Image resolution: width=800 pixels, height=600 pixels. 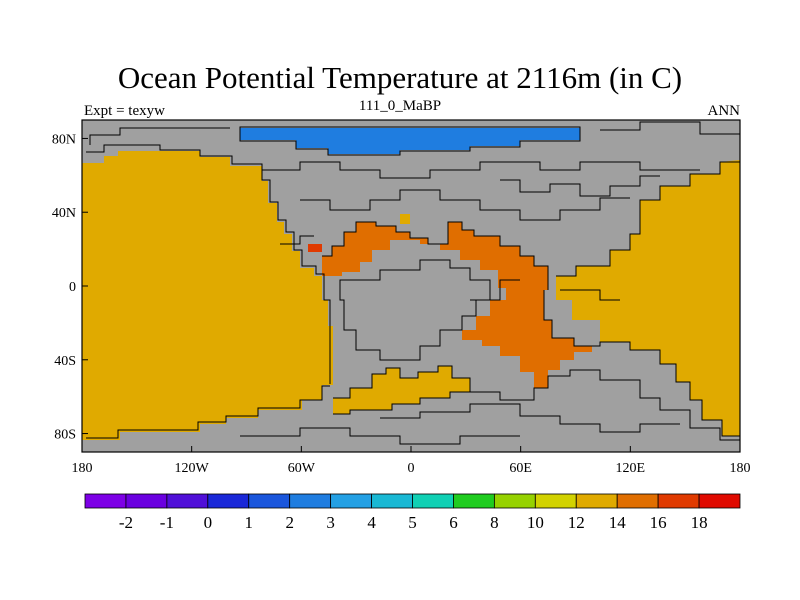 I want to click on colorbar-label: 18, so click(x=699, y=522).